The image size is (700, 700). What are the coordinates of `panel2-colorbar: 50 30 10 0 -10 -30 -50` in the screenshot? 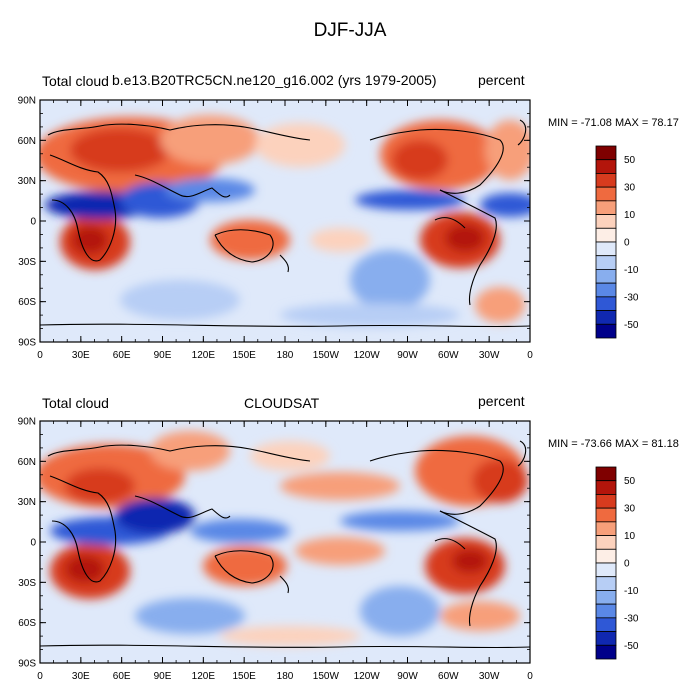 It's located at (617, 563).